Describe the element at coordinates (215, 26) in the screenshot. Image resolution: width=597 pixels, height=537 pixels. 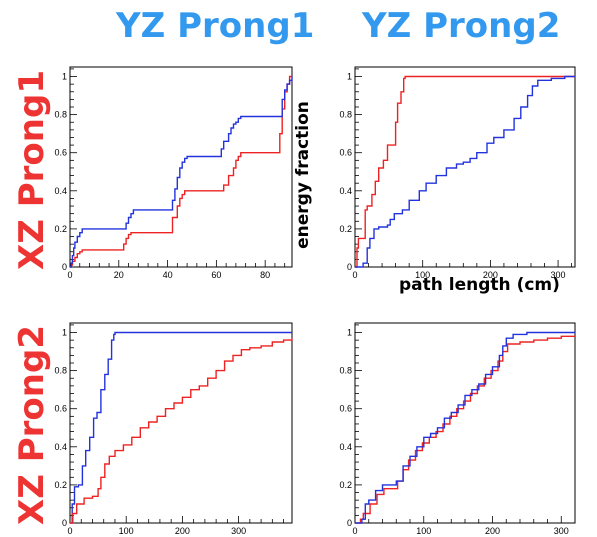
I see `column-title-yz-prong1: YZ Prong1` at that location.